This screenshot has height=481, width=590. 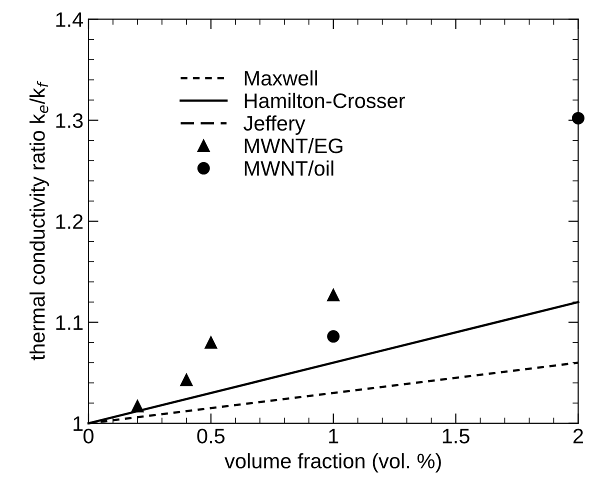 I want to click on y-tick-label: 1, so click(x=78, y=423).